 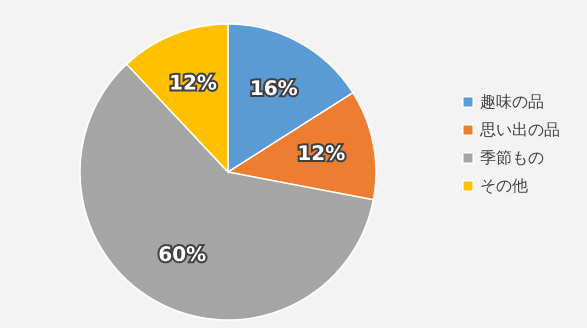 I want to click on legend-label: 季節もの, so click(x=512, y=157).